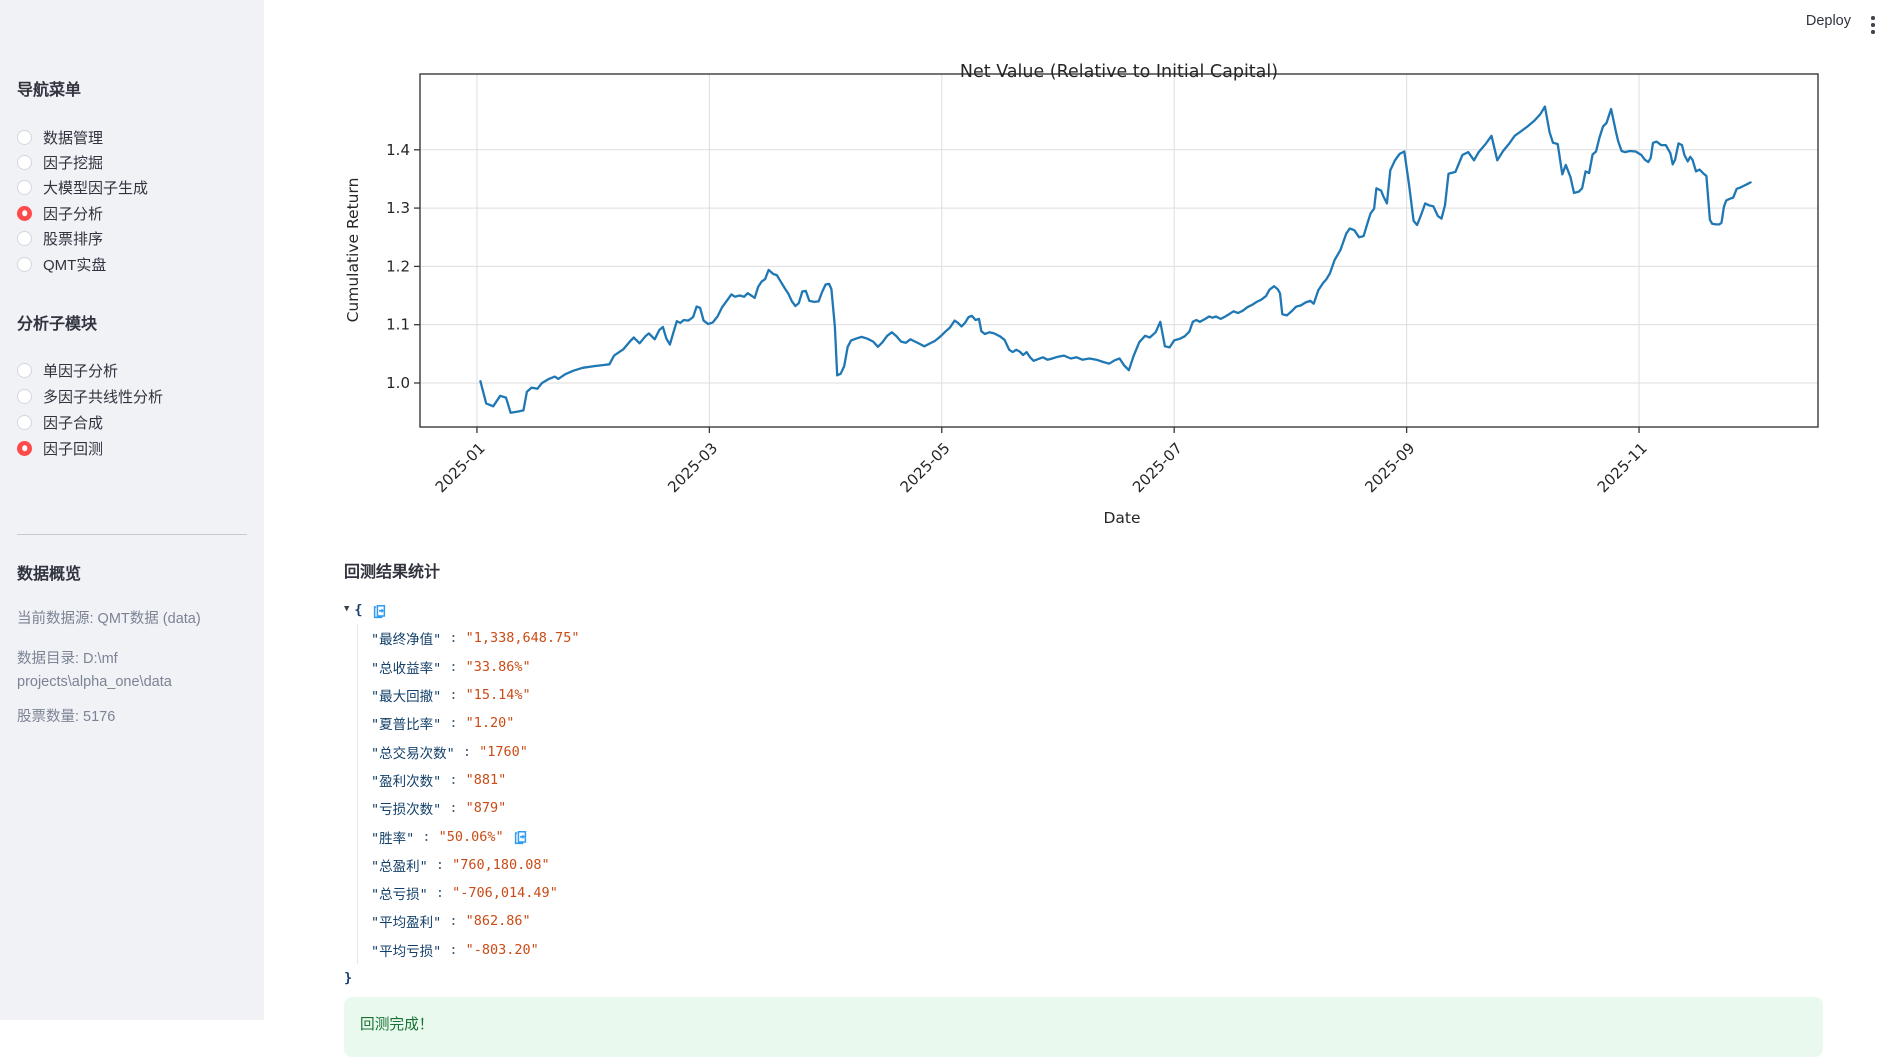 The image size is (1903, 1057). I want to click on nav-option-4: 股票排序, so click(60, 239).